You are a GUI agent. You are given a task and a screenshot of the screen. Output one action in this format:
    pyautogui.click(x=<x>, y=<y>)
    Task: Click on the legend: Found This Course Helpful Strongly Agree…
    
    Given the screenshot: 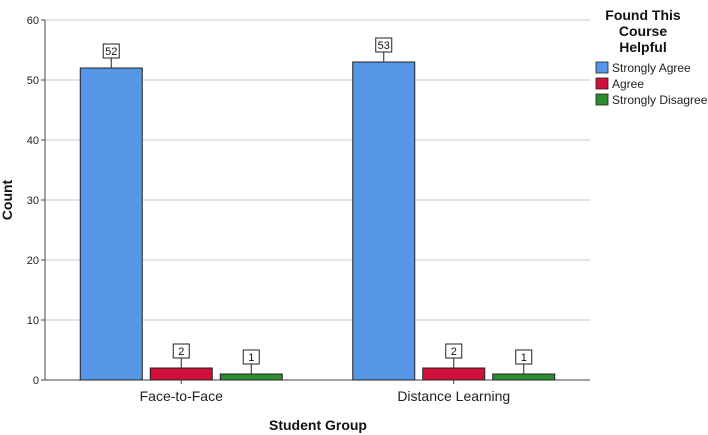 What is the action you would take?
    pyautogui.click(x=651, y=57)
    